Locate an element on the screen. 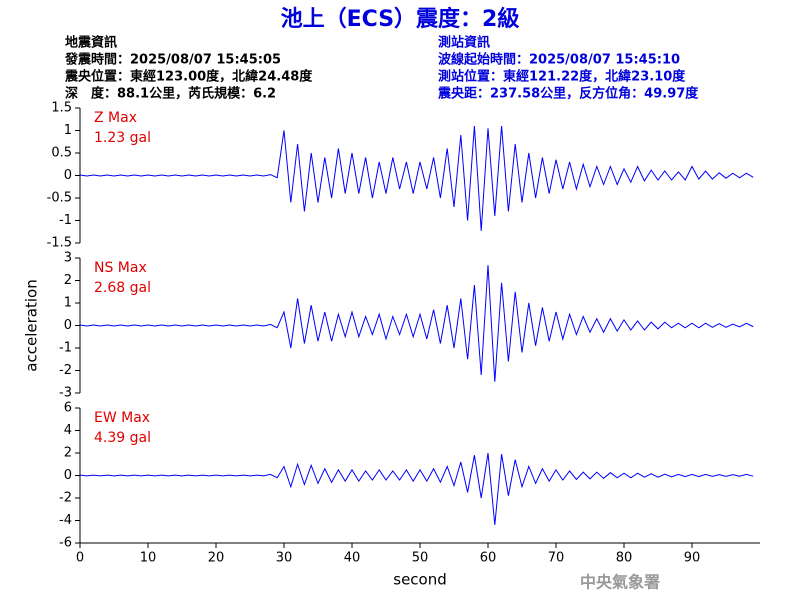 This screenshot has width=800, height=600. info-left: 深 度：88.1公里，芮氏規模：6.2 is located at coordinates (170, 94).